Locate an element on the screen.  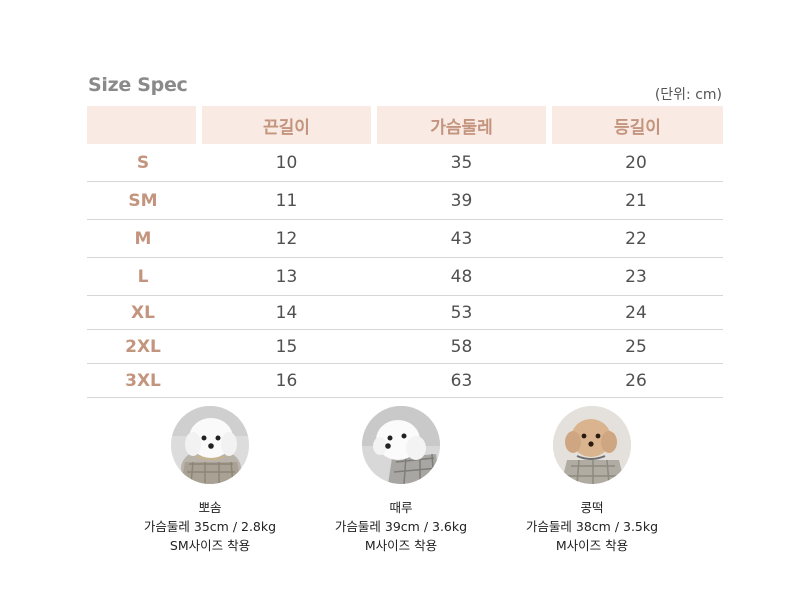
back-cell: 24 is located at coordinates (636, 313).